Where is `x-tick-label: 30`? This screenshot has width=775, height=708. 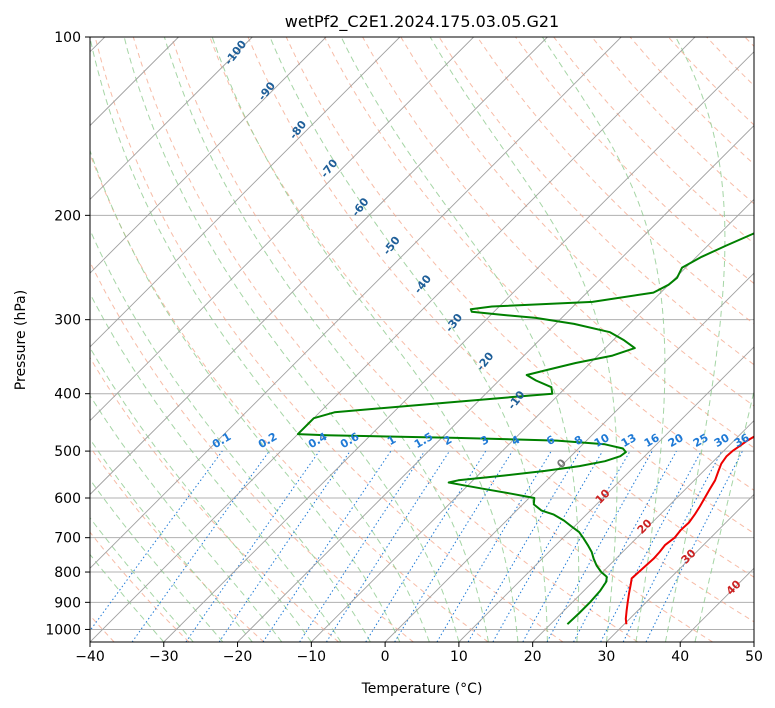 x-tick-label: 30 is located at coordinates (607, 657).